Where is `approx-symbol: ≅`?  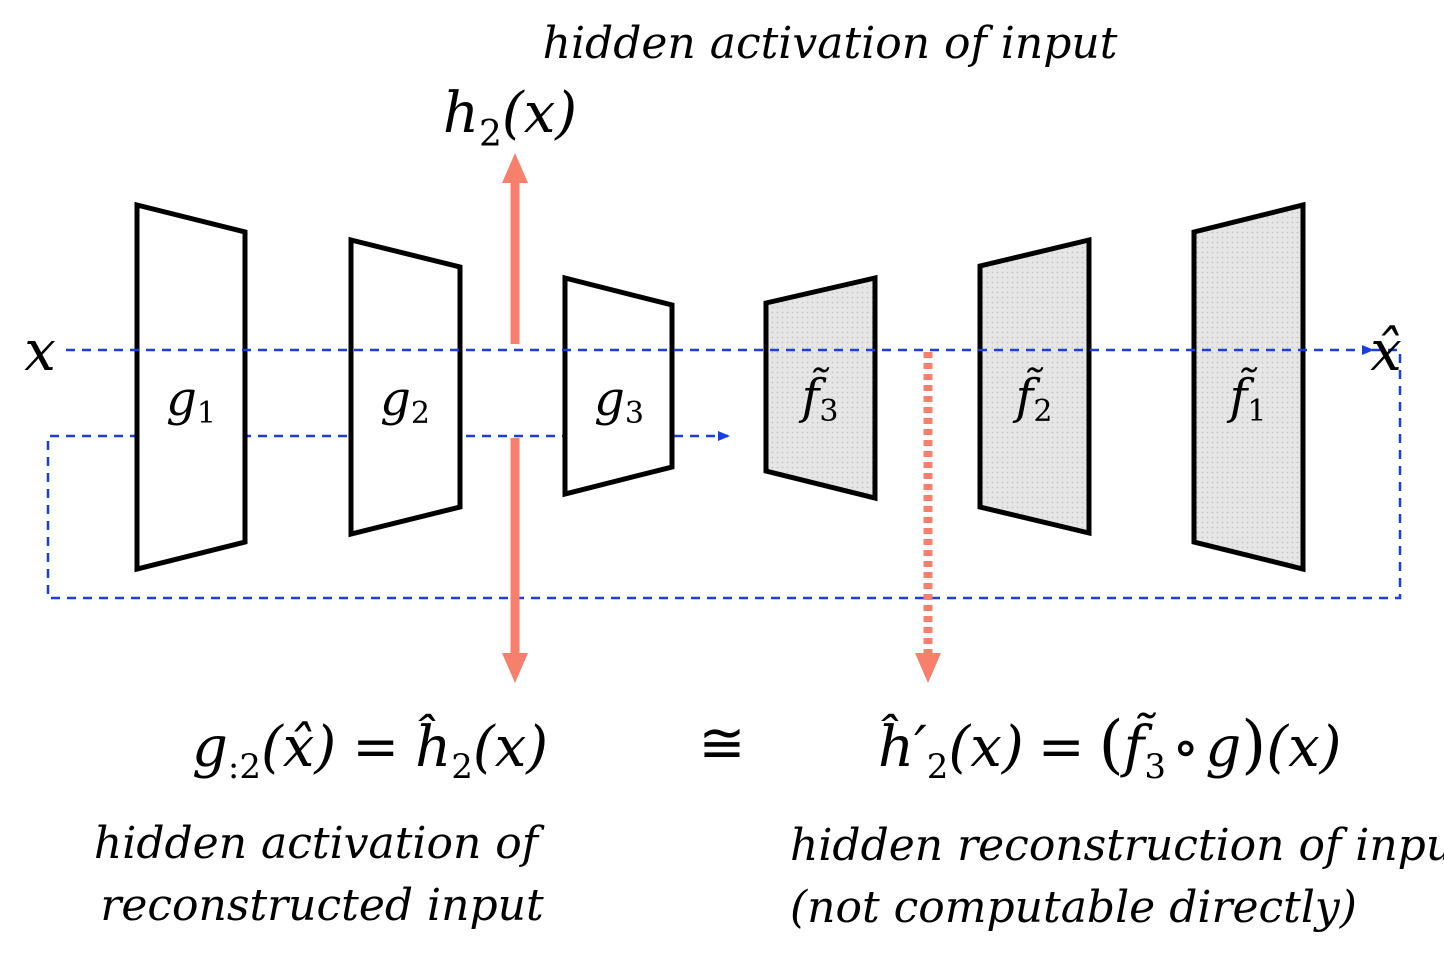
approx-symbol: ≅ is located at coordinates (722, 743).